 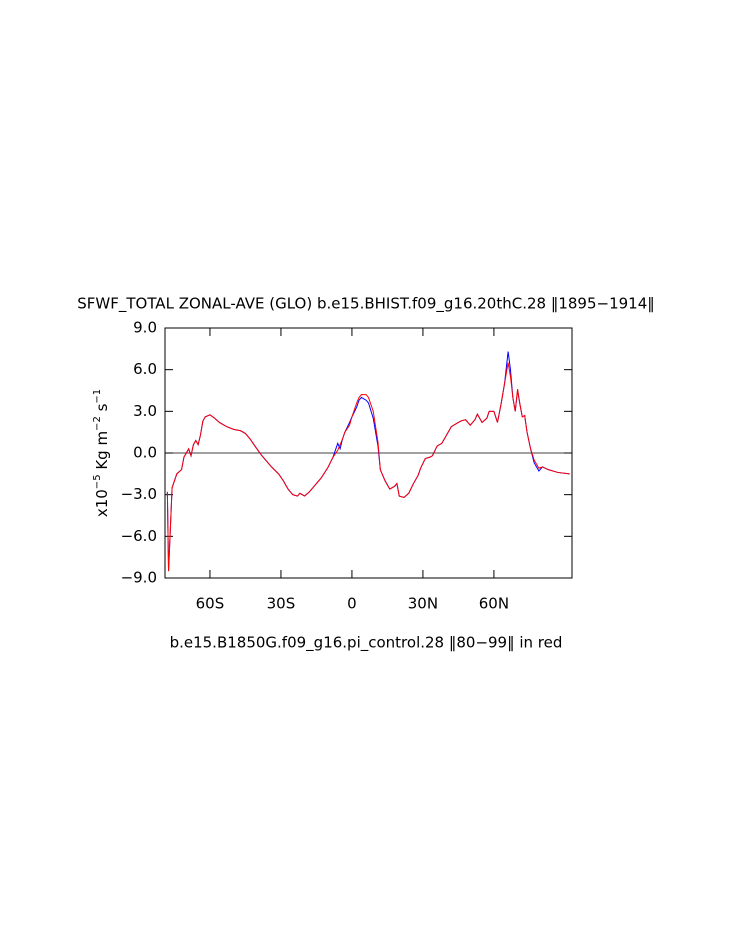 I want to click on y-tick-label: 3.0, so click(x=145, y=411).